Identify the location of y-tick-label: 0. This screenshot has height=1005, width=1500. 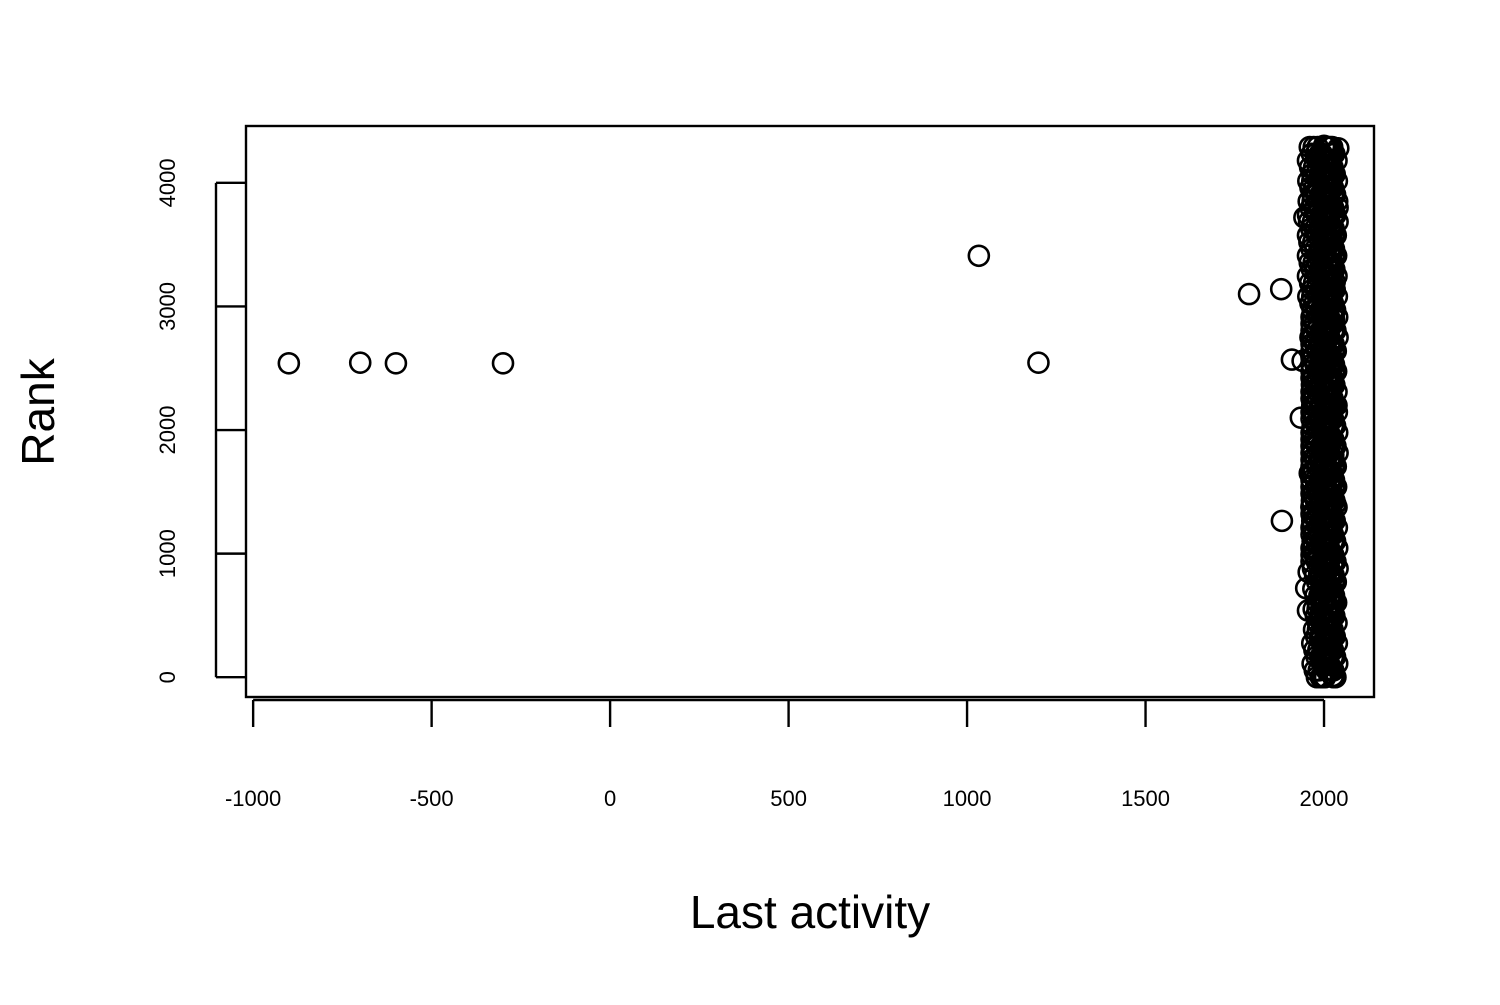
(167, 677).